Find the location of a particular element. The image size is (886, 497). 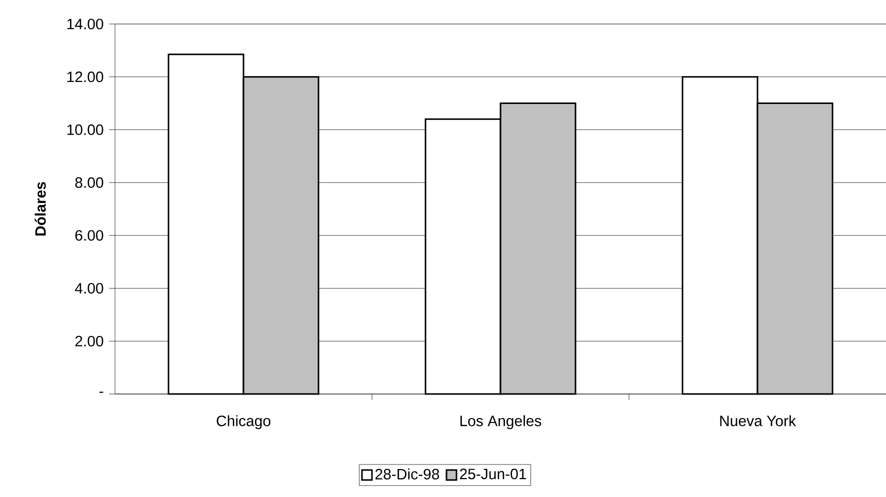

legend-label: 25-Jun-01 is located at coordinates (493, 474).